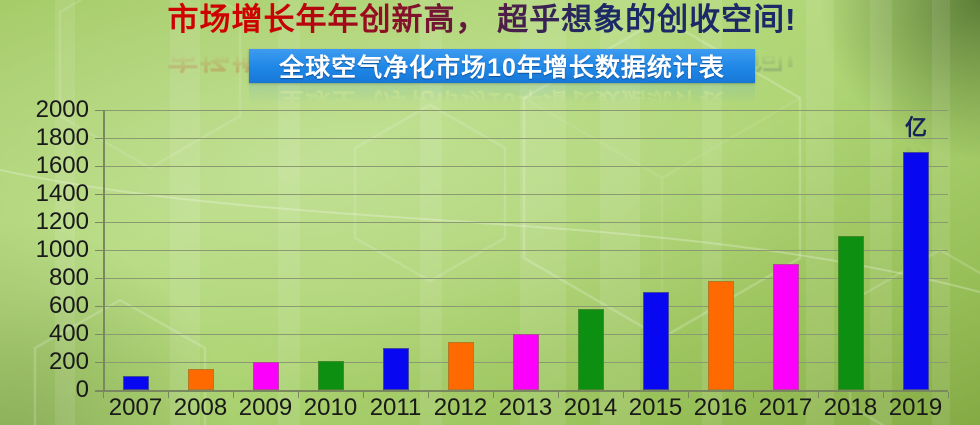 Image resolution: width=980 pixels, height=425 pixels. I want to click on bar-2011, so click(395, 369).